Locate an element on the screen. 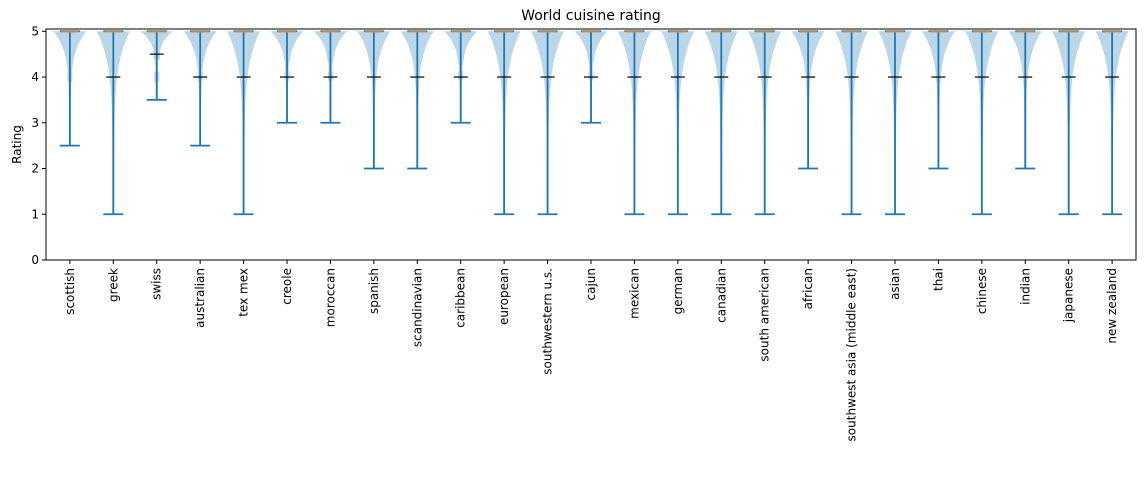  y-axis-label: Rating is located at coordinates (17, 144).